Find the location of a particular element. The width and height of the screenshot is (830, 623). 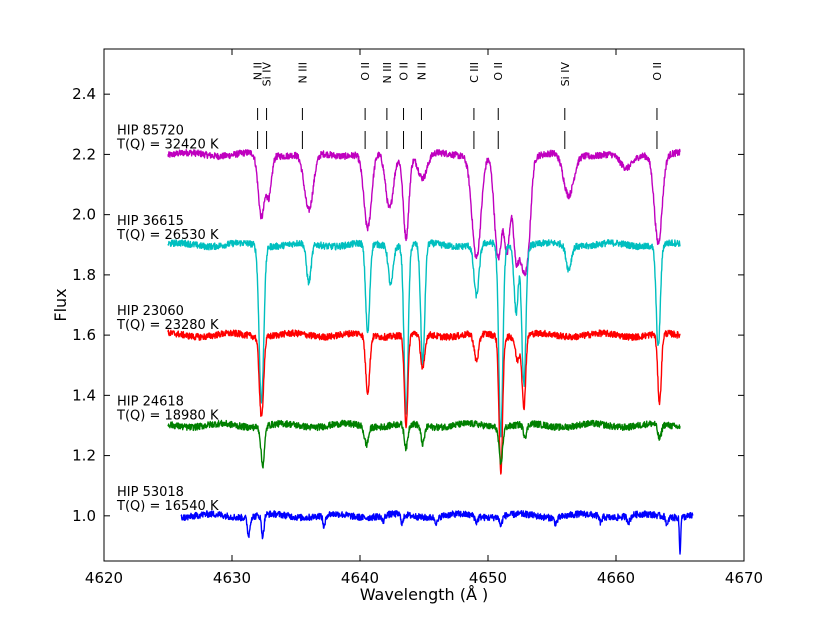

x-tick-label: 4640 is located at coordinates (360, 578).